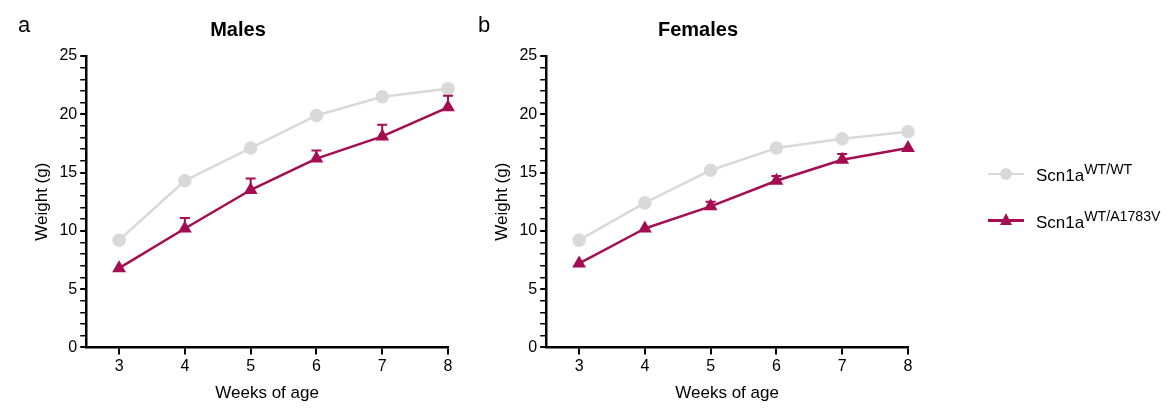 This screenshot has width=1173, height=412. Describe the element at coordinates (698, 28) in the screenshot. I see `chart-title: Females` at that location.